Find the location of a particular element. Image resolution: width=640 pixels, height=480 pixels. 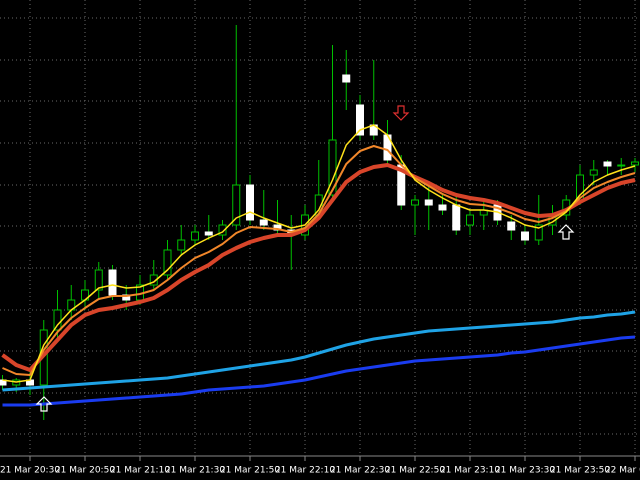

x-tick-label: 22 Mar 00:10 is located at coordinates (622, 471).